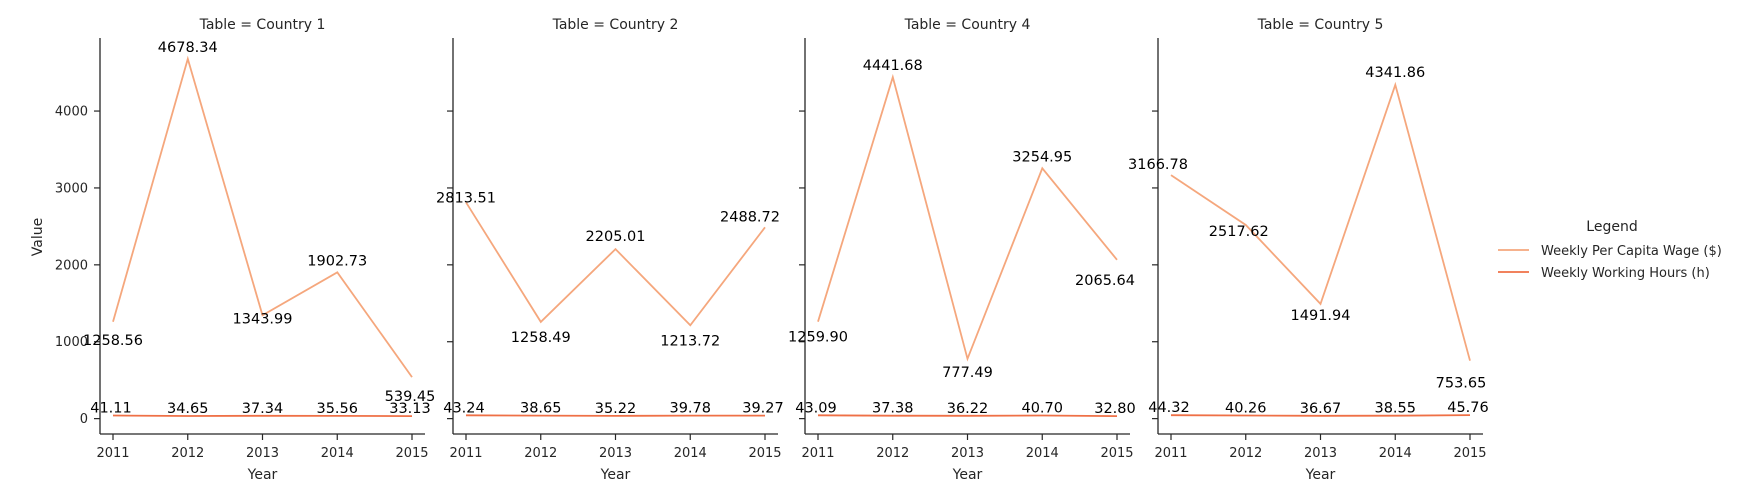 This screenshot has height=500, width=1747. Describe the element at coordinates (967, 25) in the screenshot. I see `facet-title: Table = Country 4` at that location.